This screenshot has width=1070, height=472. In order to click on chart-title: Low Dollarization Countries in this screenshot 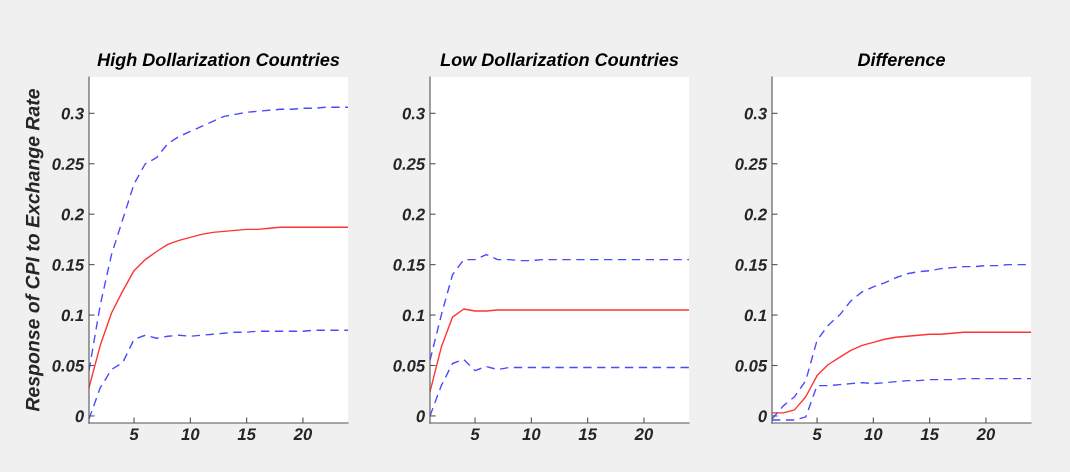, I will do `click(559, 59)`.